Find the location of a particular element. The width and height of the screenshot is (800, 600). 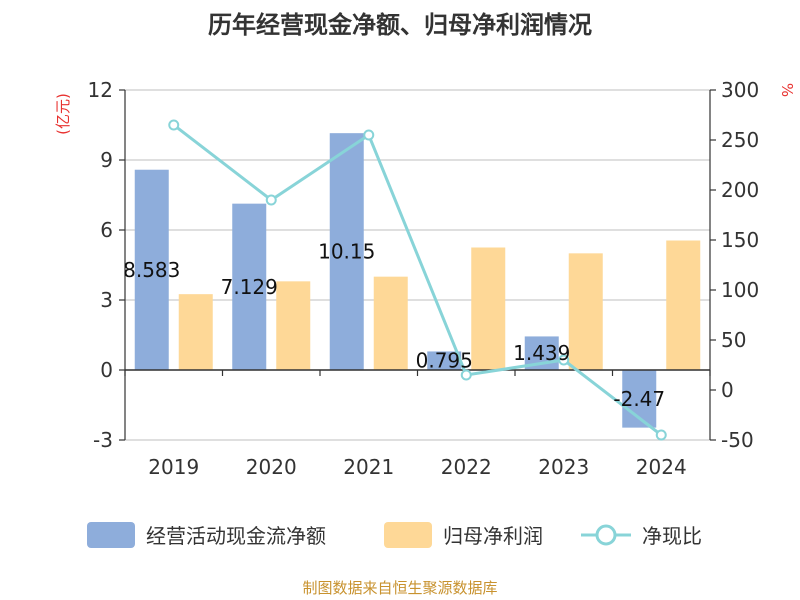

left-tick-label: -3 is located at coordinates (103, 440).